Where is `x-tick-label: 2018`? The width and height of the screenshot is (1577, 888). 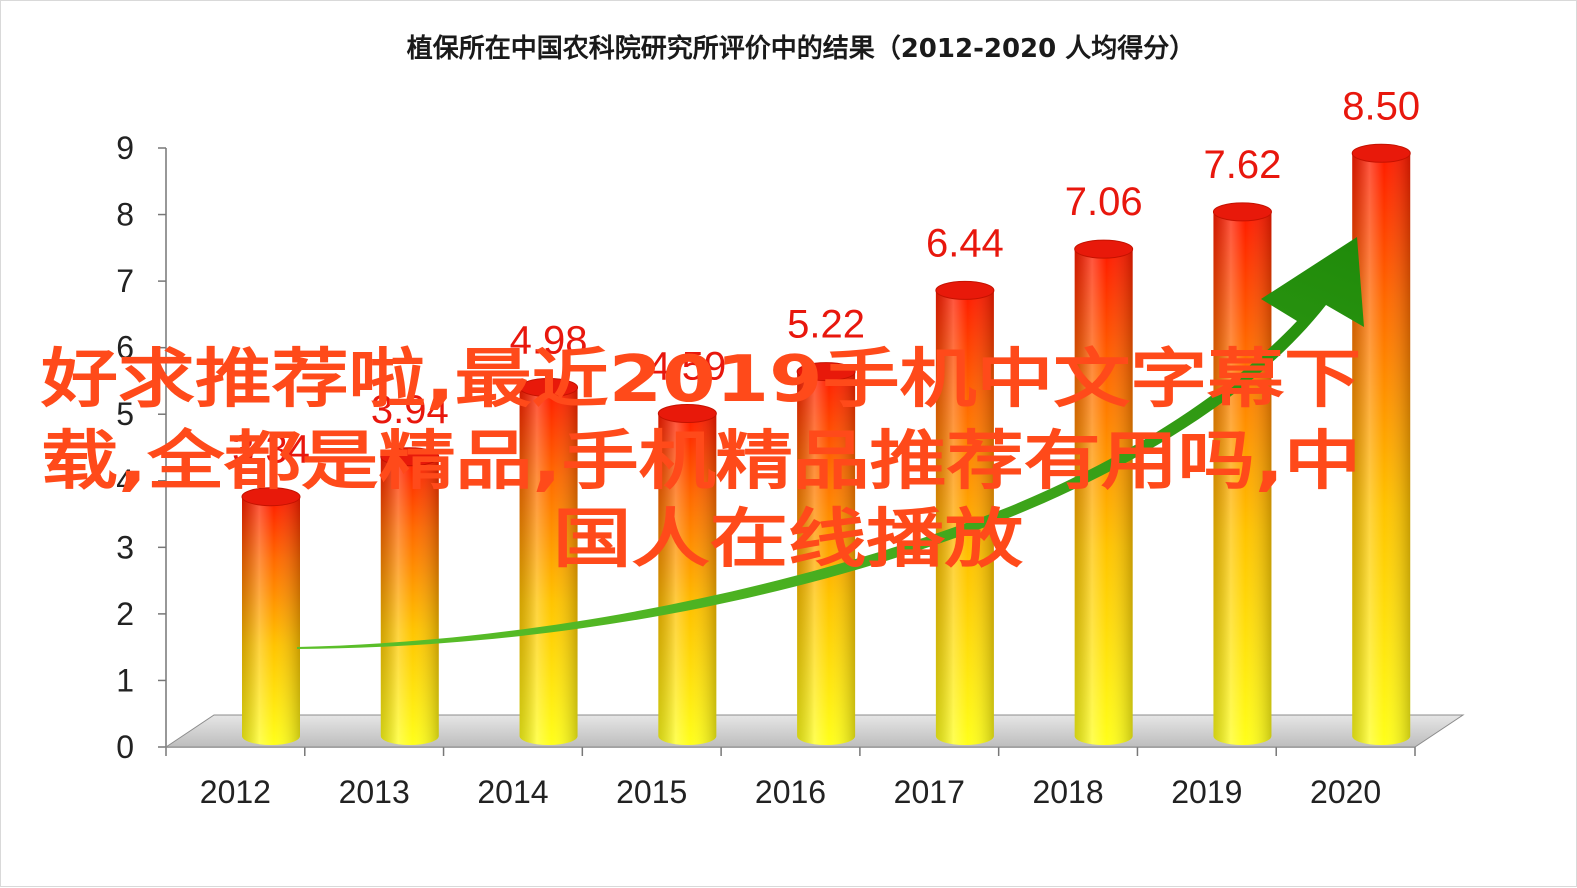 x-tick-label: 2018 is located at coordinates (1067, 792).